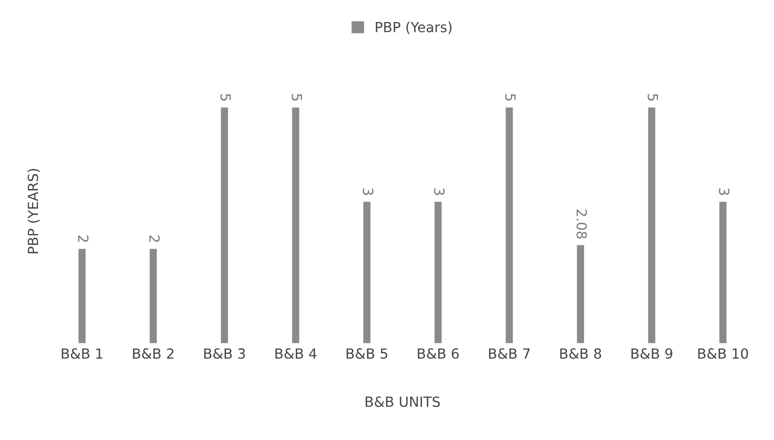  What do you see at coordinates (652, 353) in the screenshot?
I see `x-tick-label: B&B 9` at bounding box center [652, 353].